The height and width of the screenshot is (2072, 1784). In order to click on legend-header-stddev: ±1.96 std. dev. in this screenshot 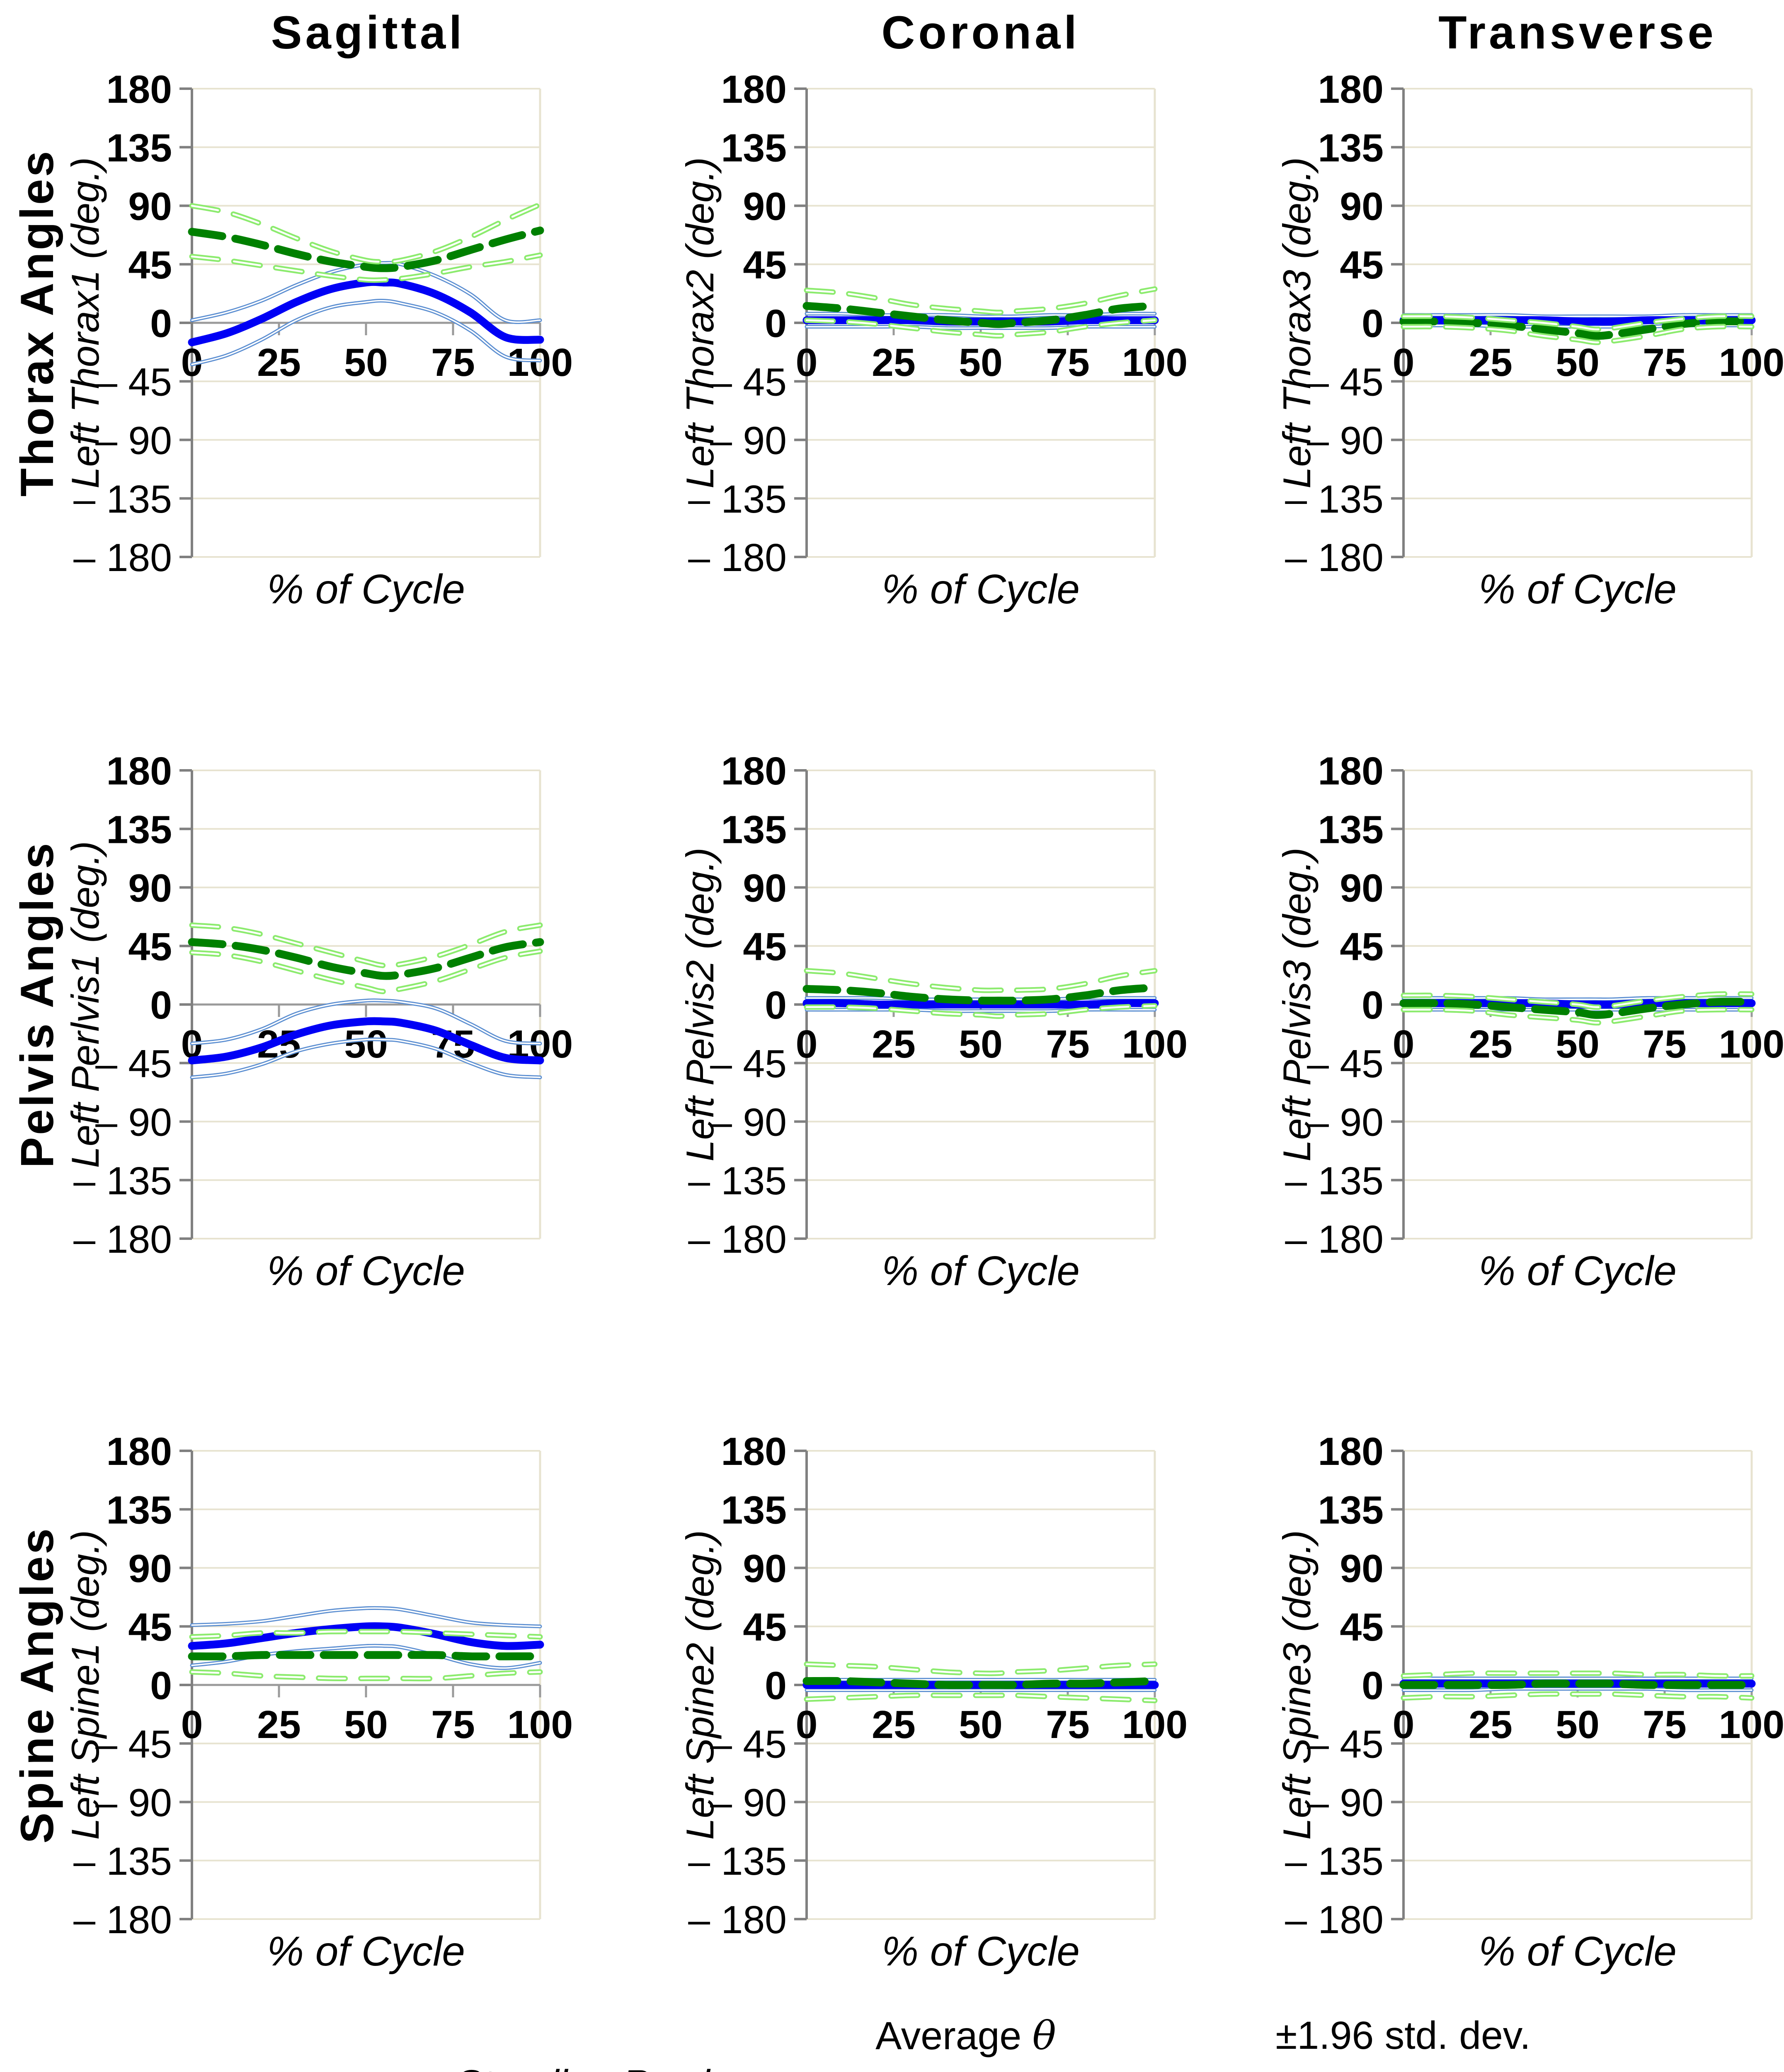, I will do `click(1403, 2035)`.